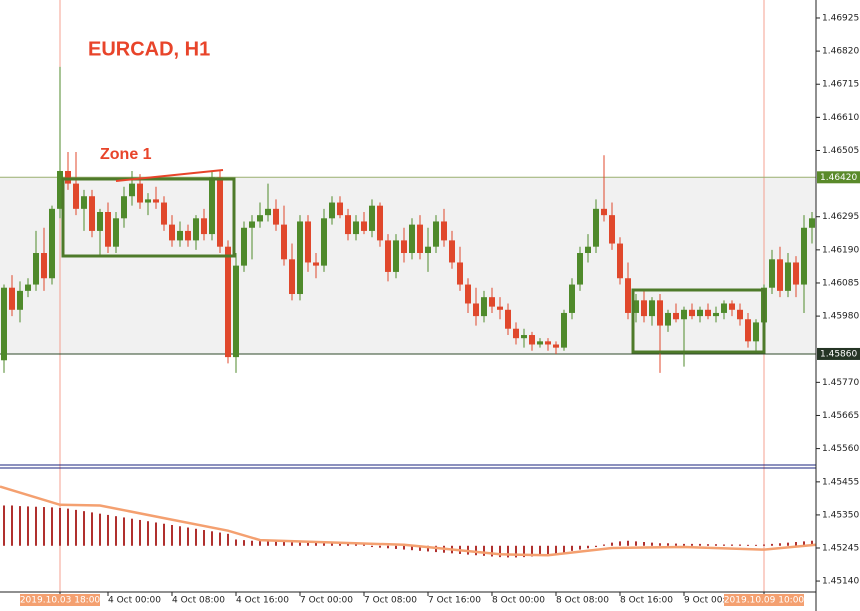 This screenshot has width=860, height=611. I want to click on annotation: Zone 1, so click(126, 154).